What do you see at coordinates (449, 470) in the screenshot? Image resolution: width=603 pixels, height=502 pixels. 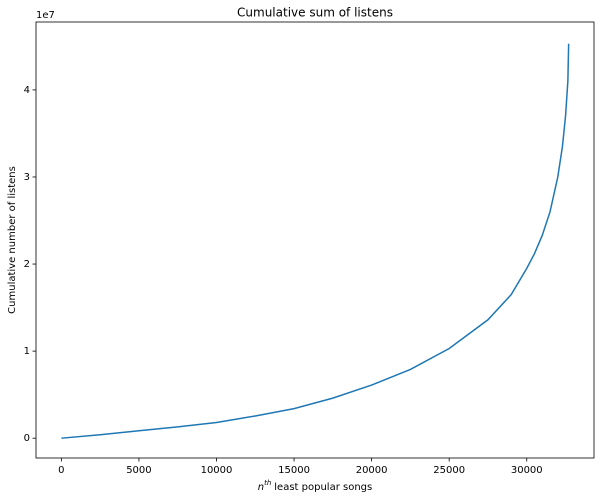 I see `x-tick-label: 25000` at bounding box center [449, 470].